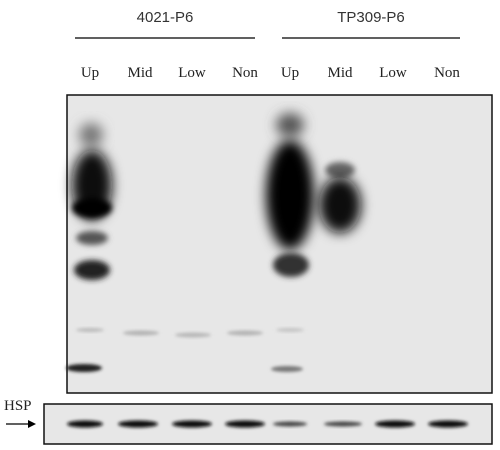 Image resolution: width=500 pixels, height=450 pixels. Describe the element at coordinates (165, 17) in the screenshot. I see `group-label: 4021-P6` at that location.